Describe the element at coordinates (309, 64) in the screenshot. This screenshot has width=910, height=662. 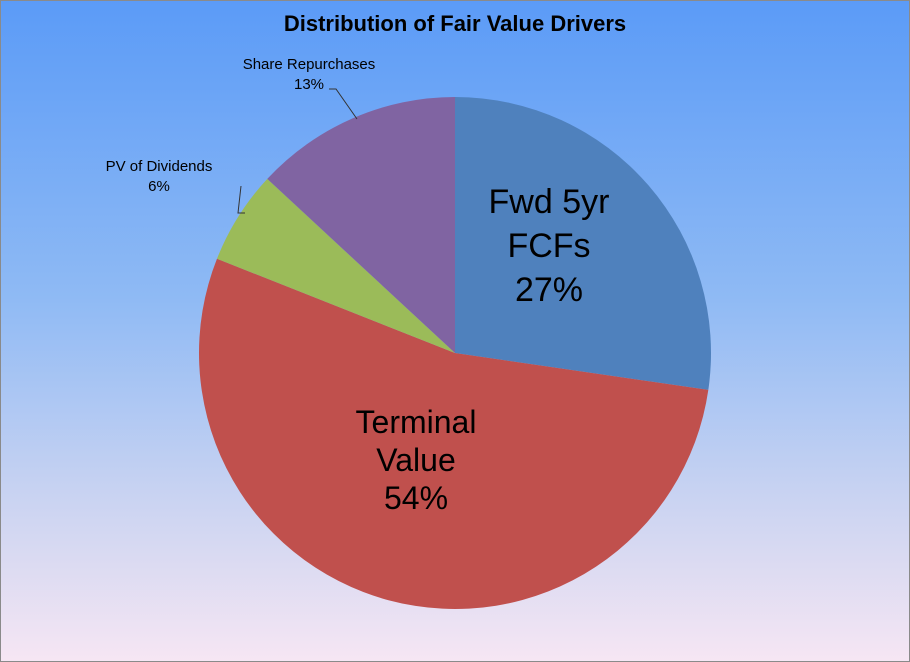
I see `slice-name-label: Share Repurchases` at that location.